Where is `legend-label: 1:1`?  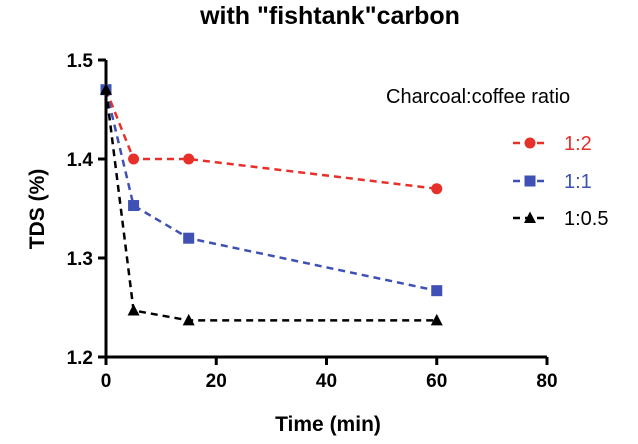
legend-label: 1:1 is located at coordinates (578, 182).